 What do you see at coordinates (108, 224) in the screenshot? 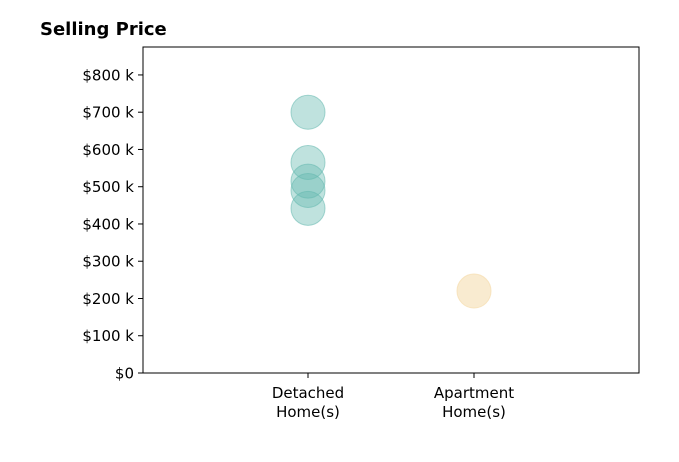
I see `y-tick-label: $400 k` at bounding box center [108, 224].